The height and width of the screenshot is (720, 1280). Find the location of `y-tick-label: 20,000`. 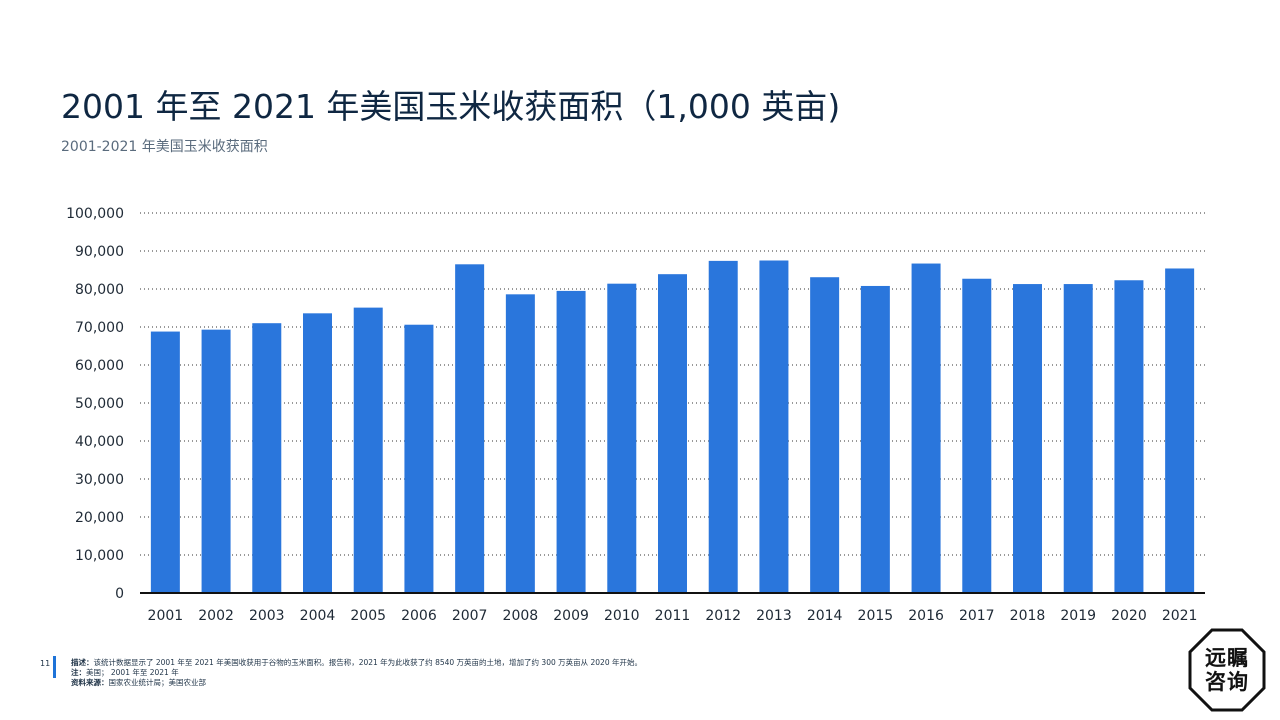

y-tick-label: 20,000 is located at coordinates (99, 518).